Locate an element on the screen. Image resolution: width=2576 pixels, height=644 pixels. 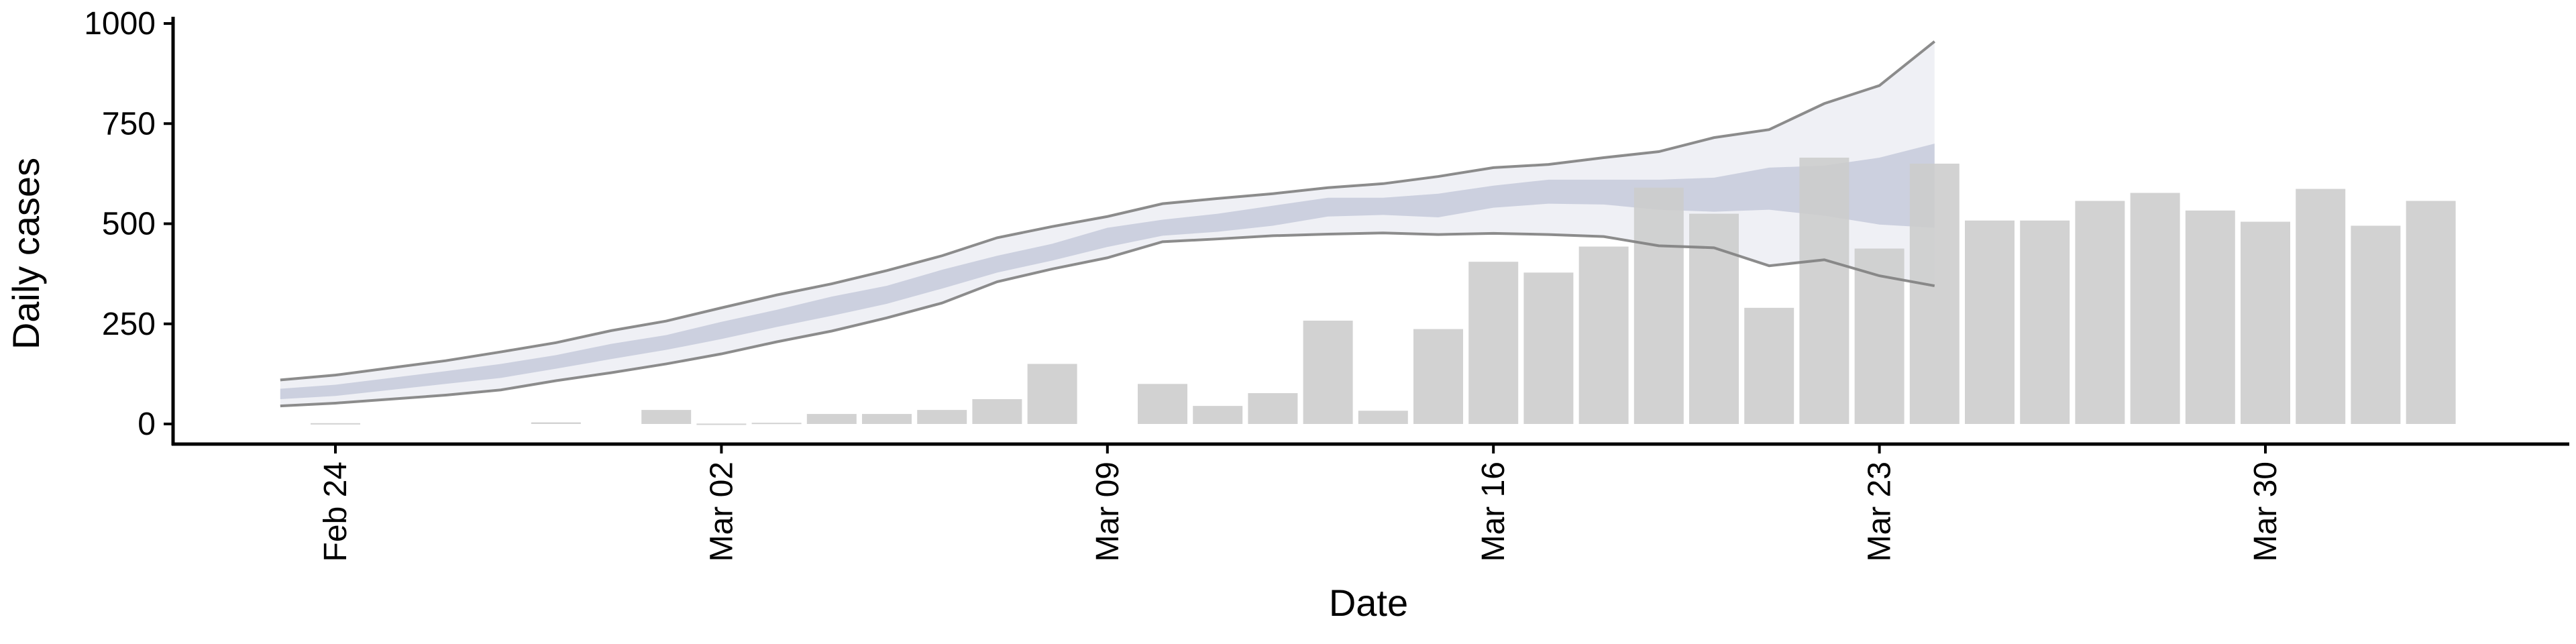
y-tick-label: 500 is located at coordinates (129, 224).